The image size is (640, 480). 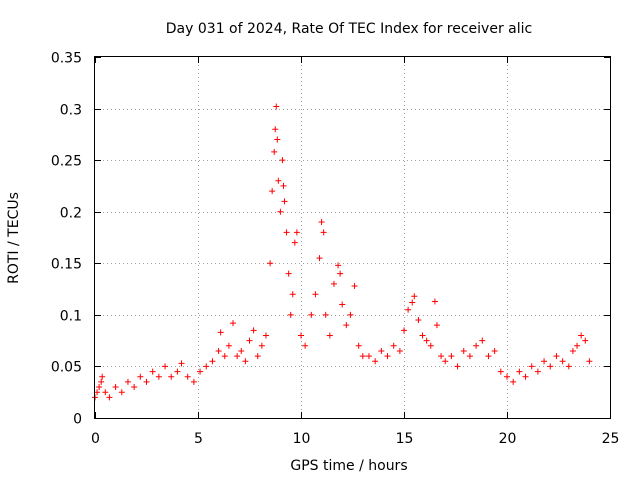 What do you see at coordinates (71, 214) in the screenshot?
I see `y-tick-label: 0.2` at bounding box center [71, 214].